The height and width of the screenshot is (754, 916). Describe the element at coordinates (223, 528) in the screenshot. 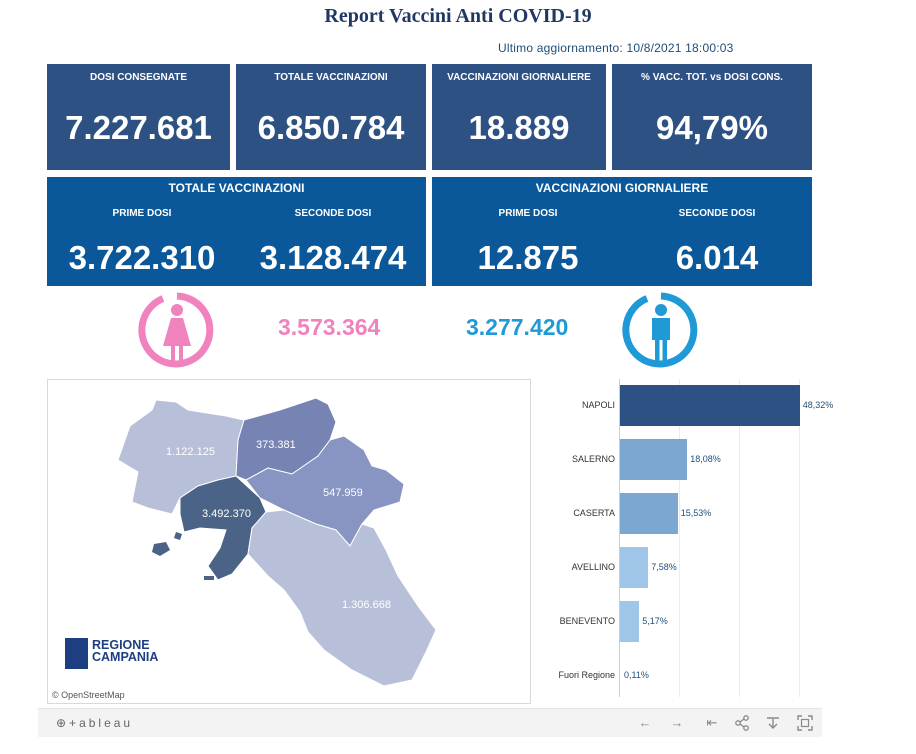

I see `province-napoli` at that location.